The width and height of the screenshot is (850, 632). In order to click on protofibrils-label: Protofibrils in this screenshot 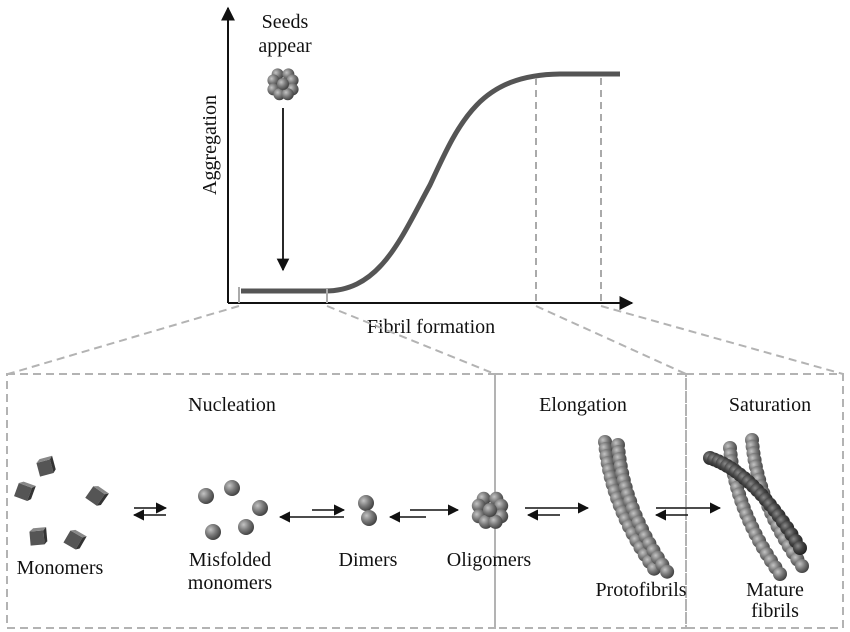, I will do `click(640, 590)`.